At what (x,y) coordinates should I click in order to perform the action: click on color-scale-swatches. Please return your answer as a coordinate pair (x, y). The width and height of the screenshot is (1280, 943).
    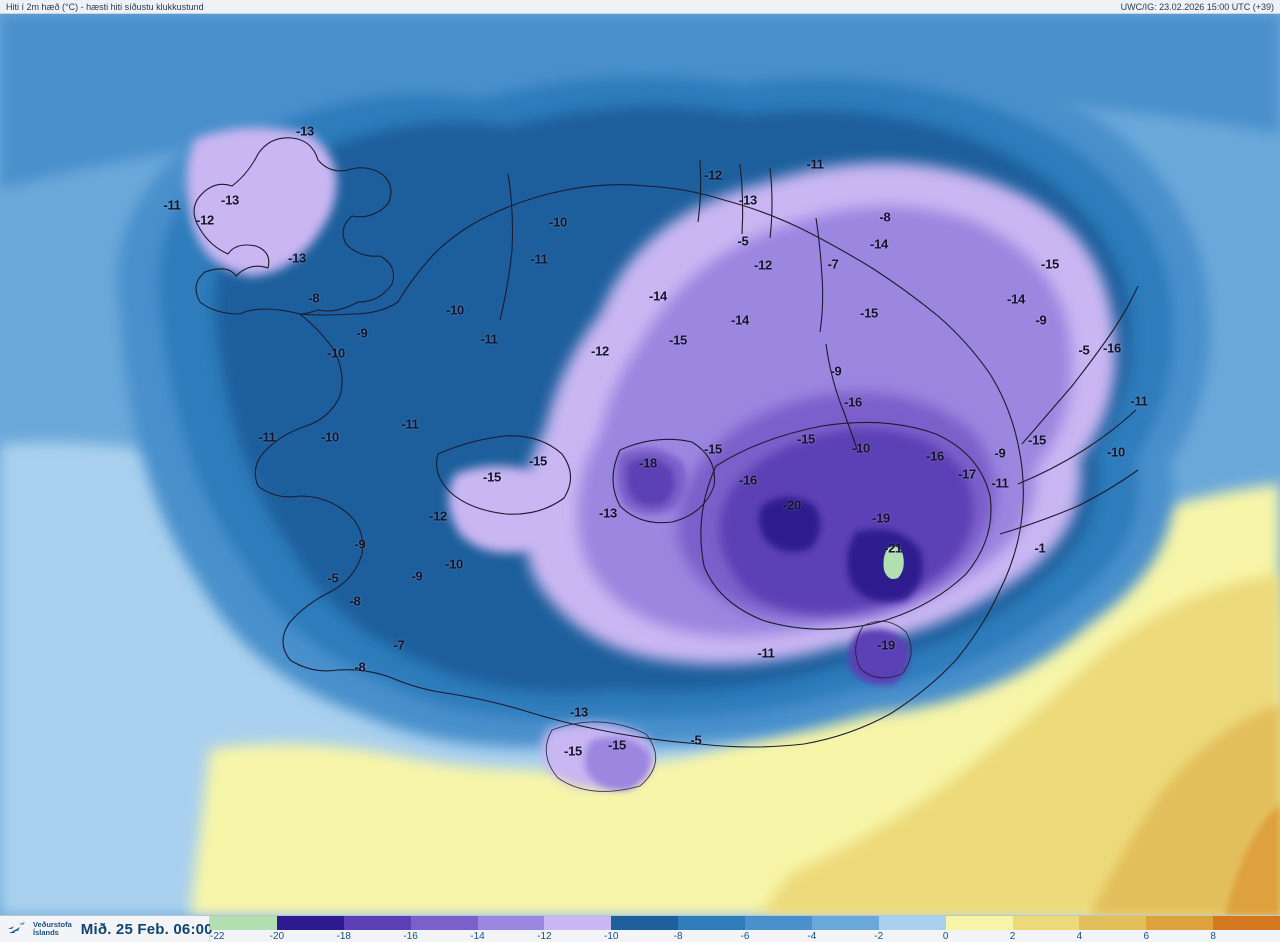
    Looking at the image, I should click on (745, 923).